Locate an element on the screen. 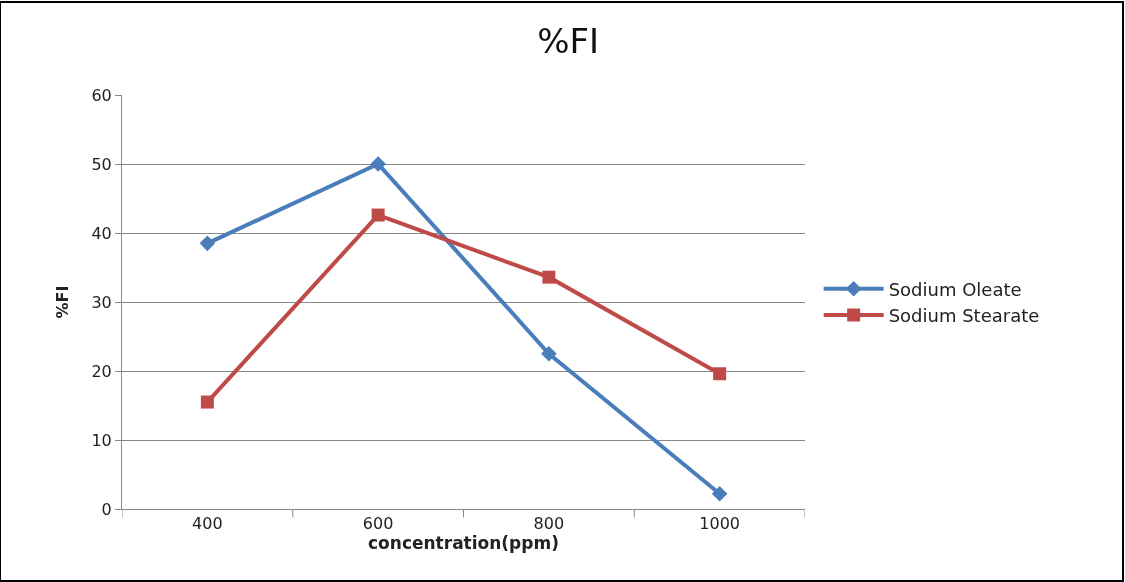 The image size is (1125, 582). y-tick-label: 60 is located at coordinates (101, 95).